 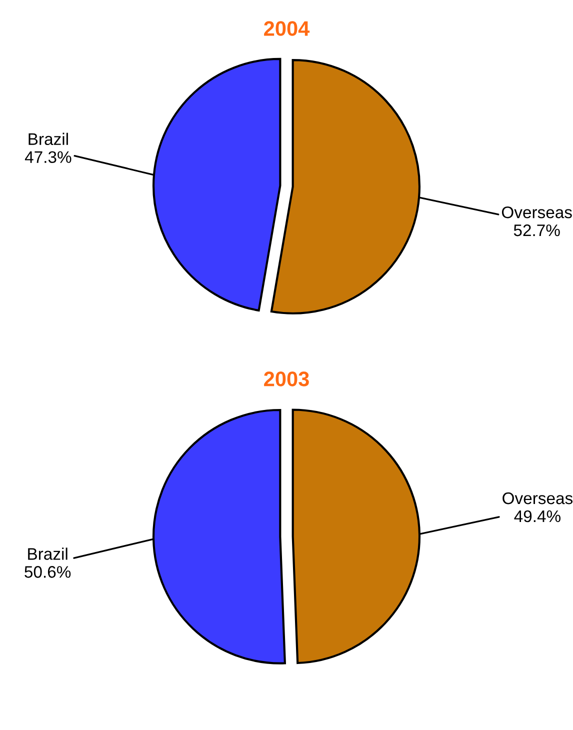 I want to click on data-label: 50.6%, so click(x=47, y=572).